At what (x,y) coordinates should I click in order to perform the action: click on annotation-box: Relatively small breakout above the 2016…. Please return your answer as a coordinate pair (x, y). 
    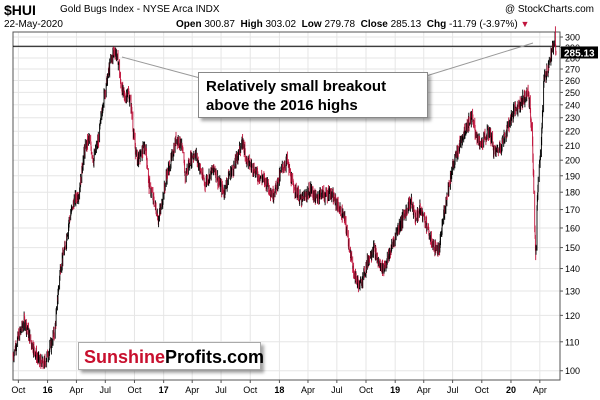
    Looking at the image, I should click on (313, 95).